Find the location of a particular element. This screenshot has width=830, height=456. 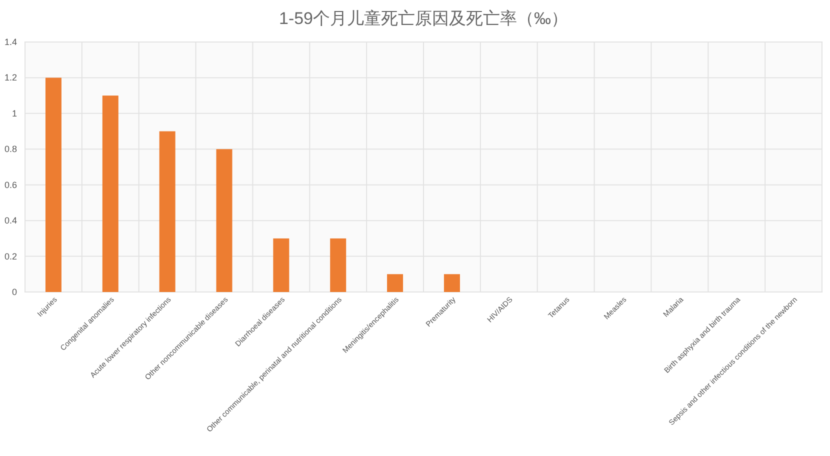

y-tick-label: 0.8 is located at coordinates (10, 149).